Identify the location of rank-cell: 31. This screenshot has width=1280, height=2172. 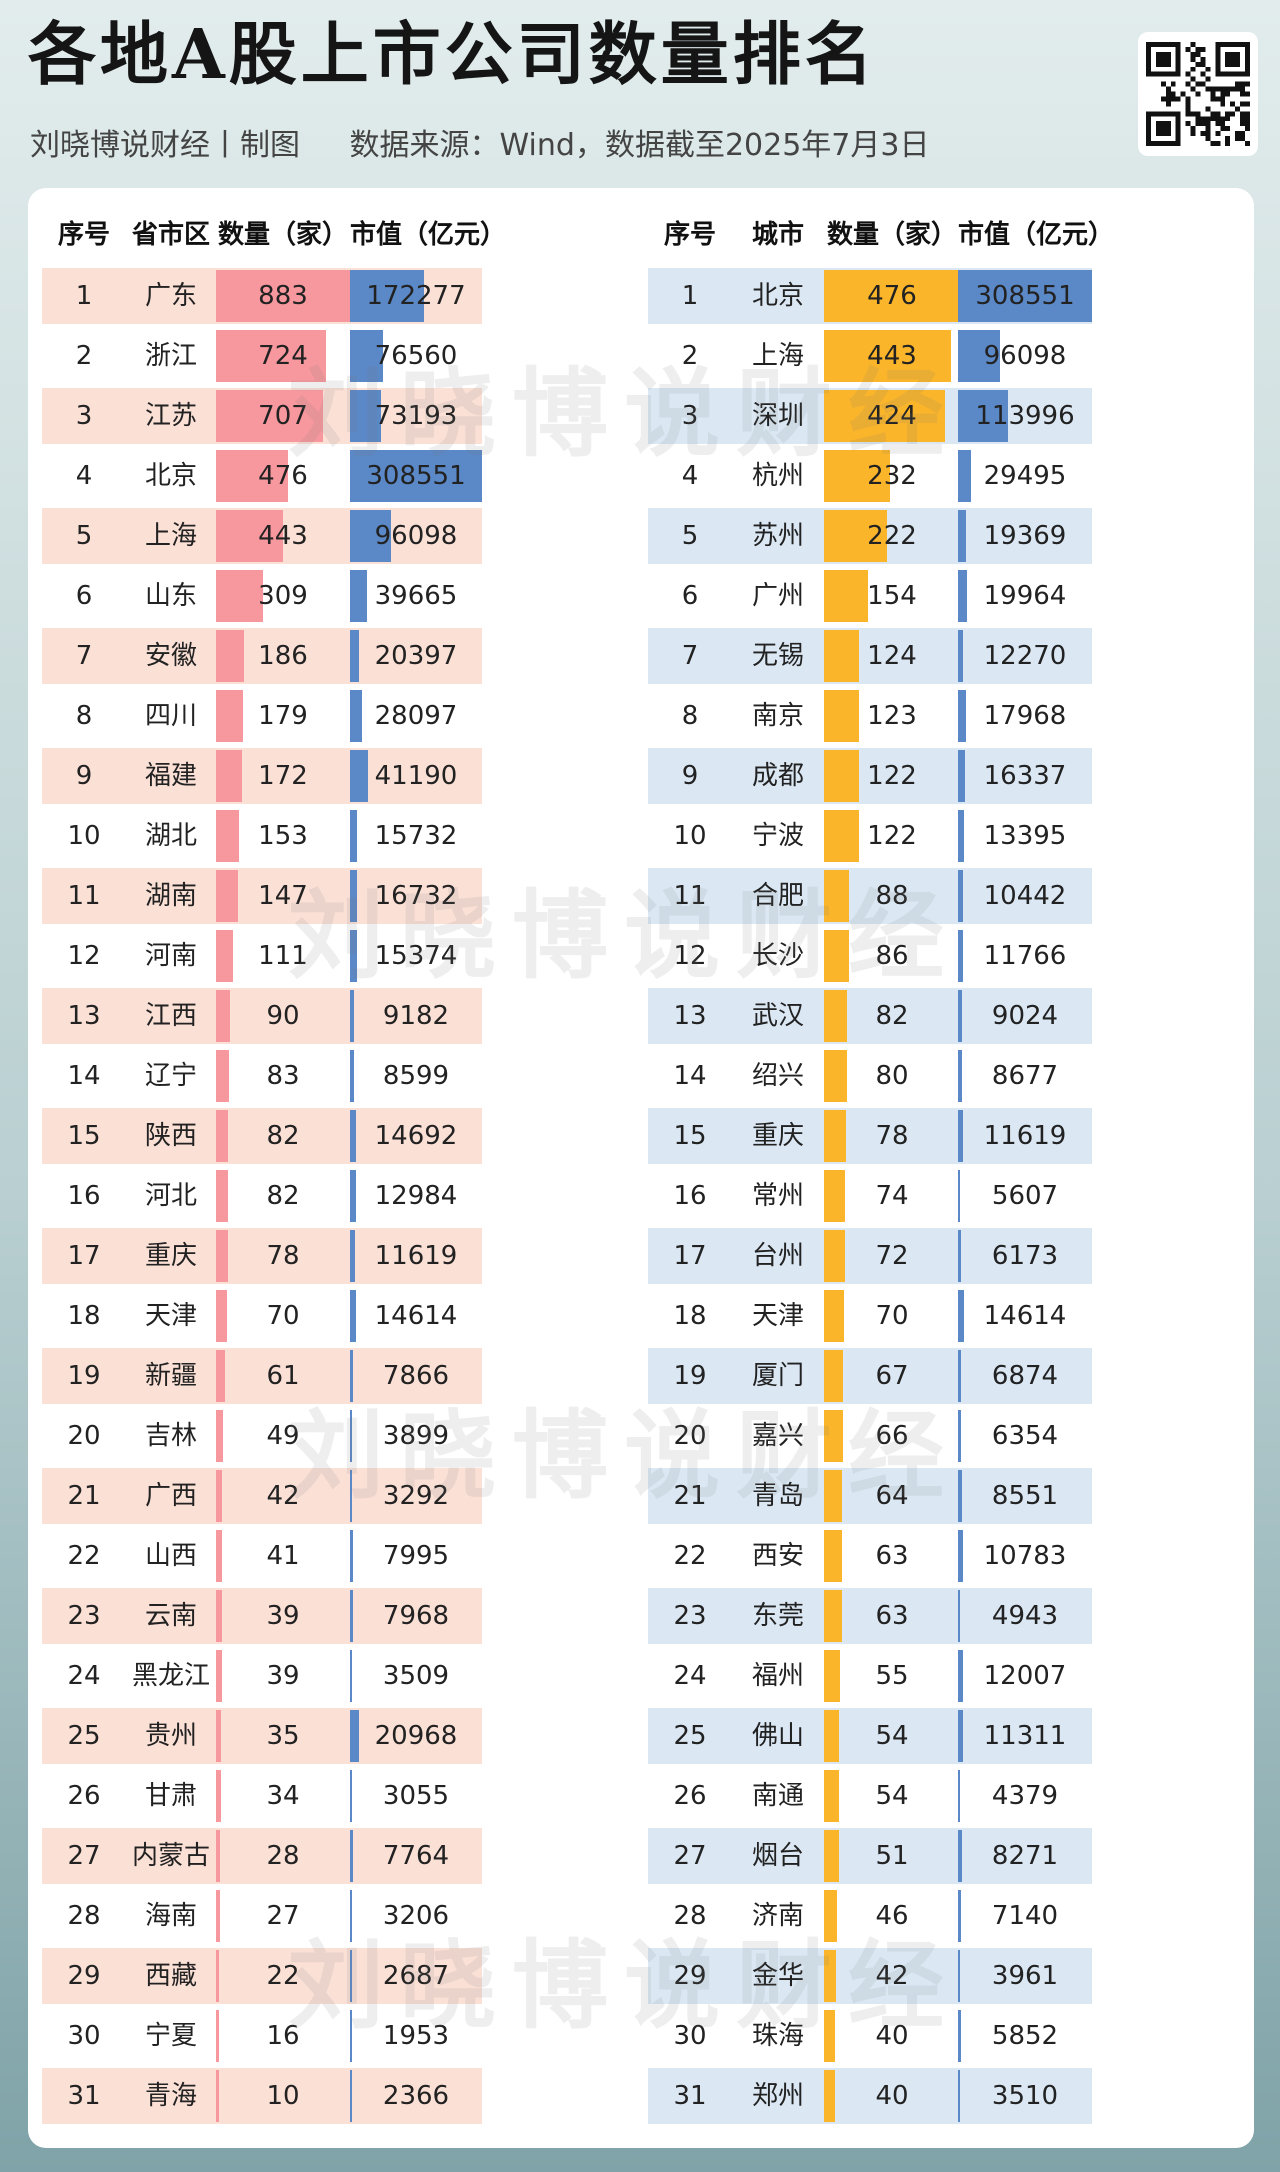
(84, 2096).